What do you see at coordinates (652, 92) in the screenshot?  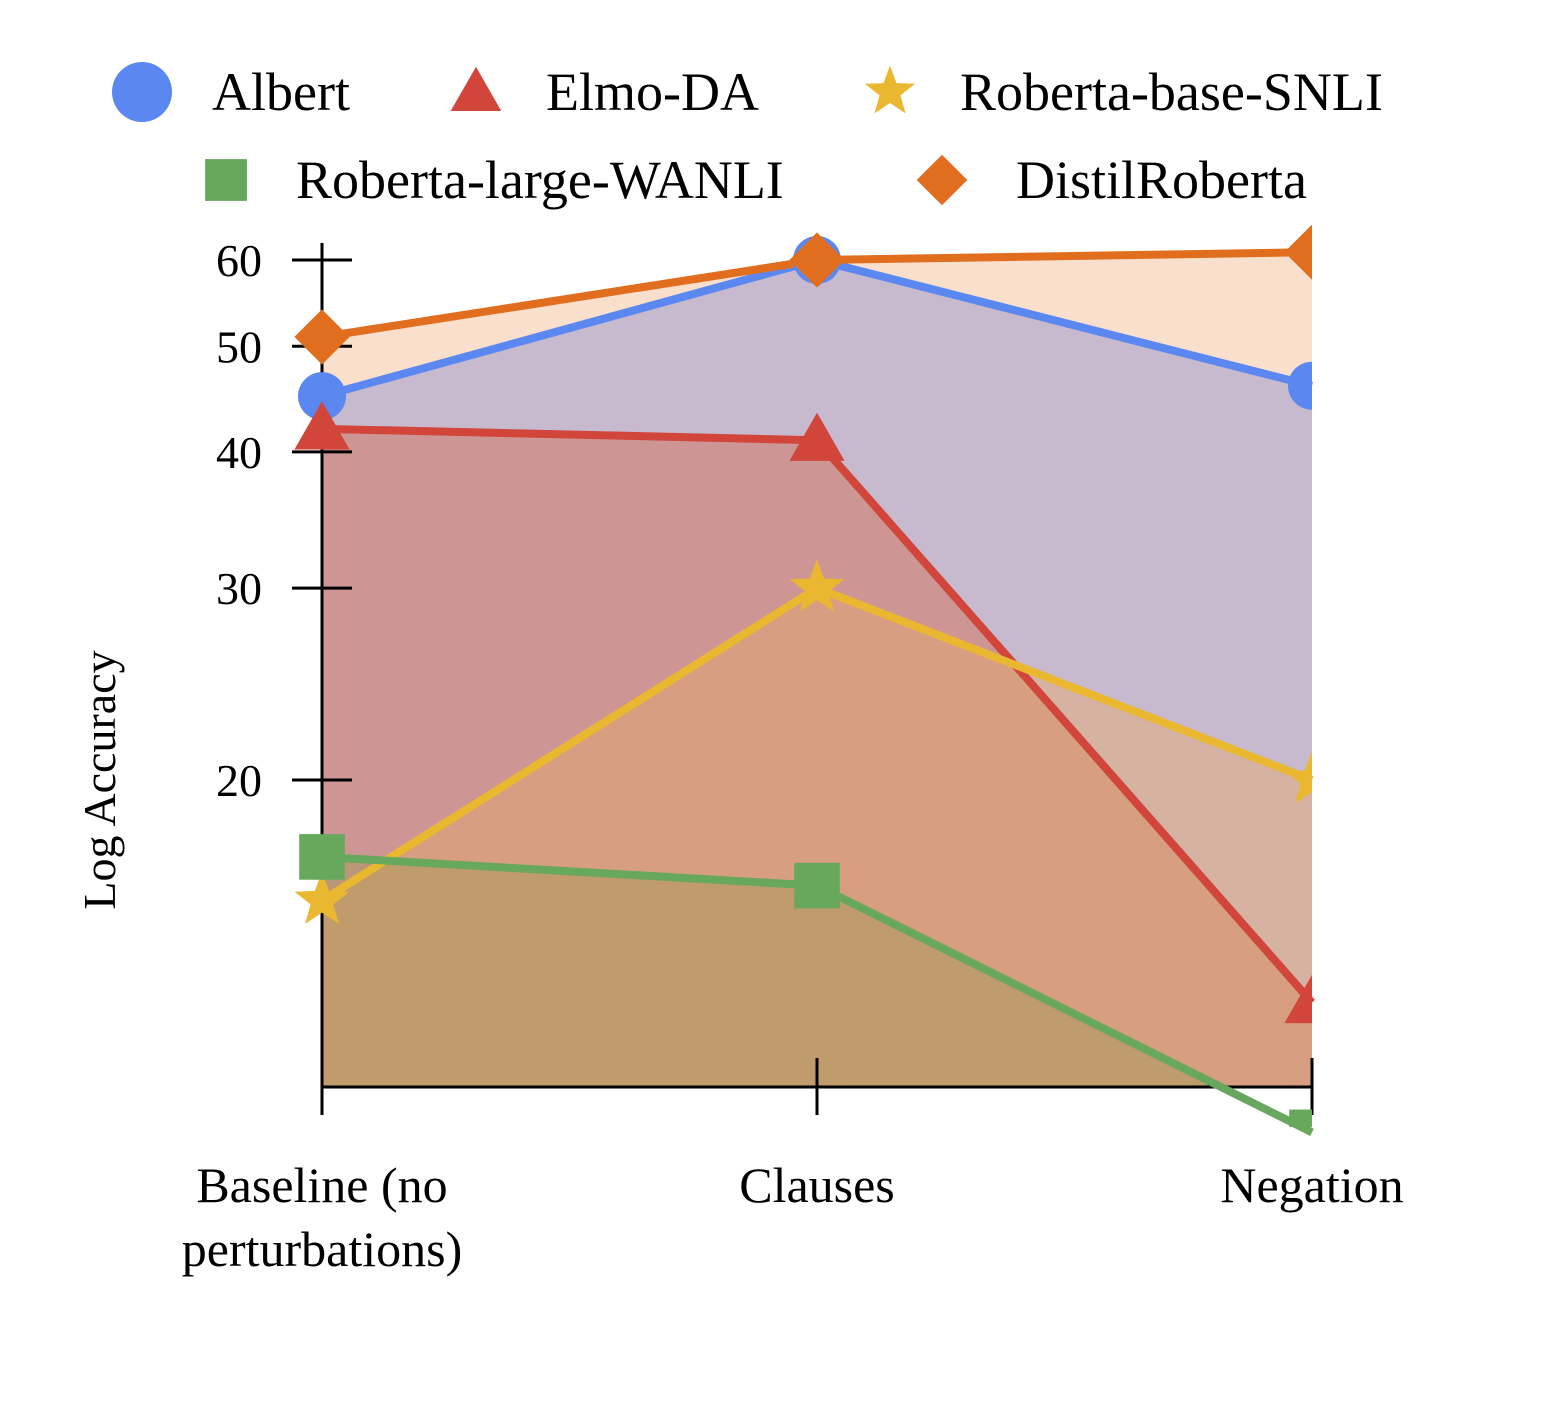 I see `legend-label: Elmo-DA` at bounding box center [652, 92].